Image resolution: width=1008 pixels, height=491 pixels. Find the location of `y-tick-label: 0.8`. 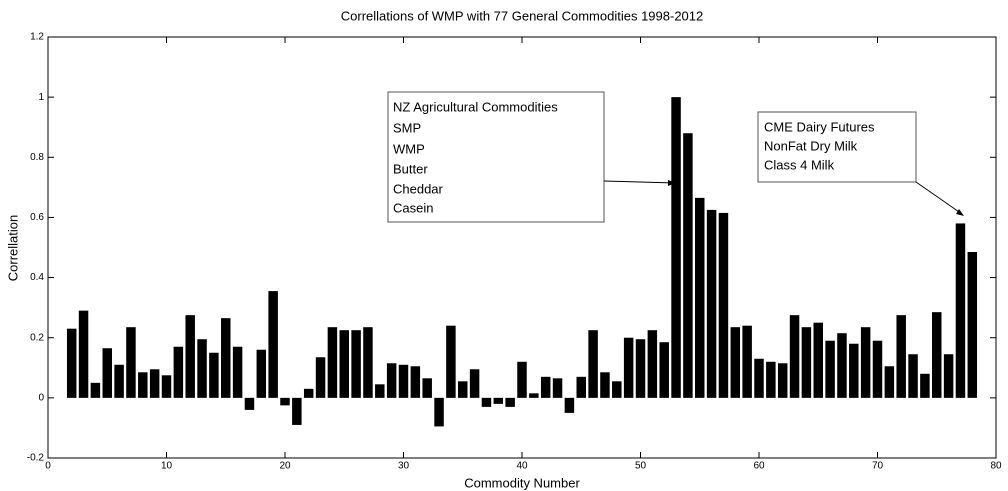

y-tick-label: 0.8 is located at coordinates (37, 157).